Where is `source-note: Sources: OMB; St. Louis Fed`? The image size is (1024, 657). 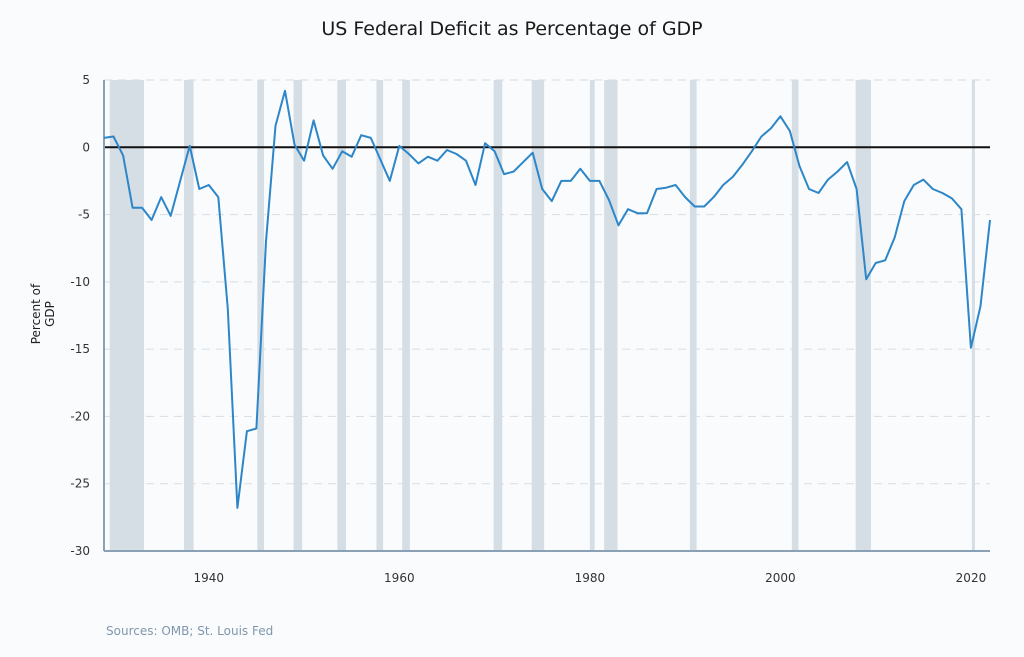
source-note: Sources: OMB; St. Louis Fed is located at coordinates (190, 631).